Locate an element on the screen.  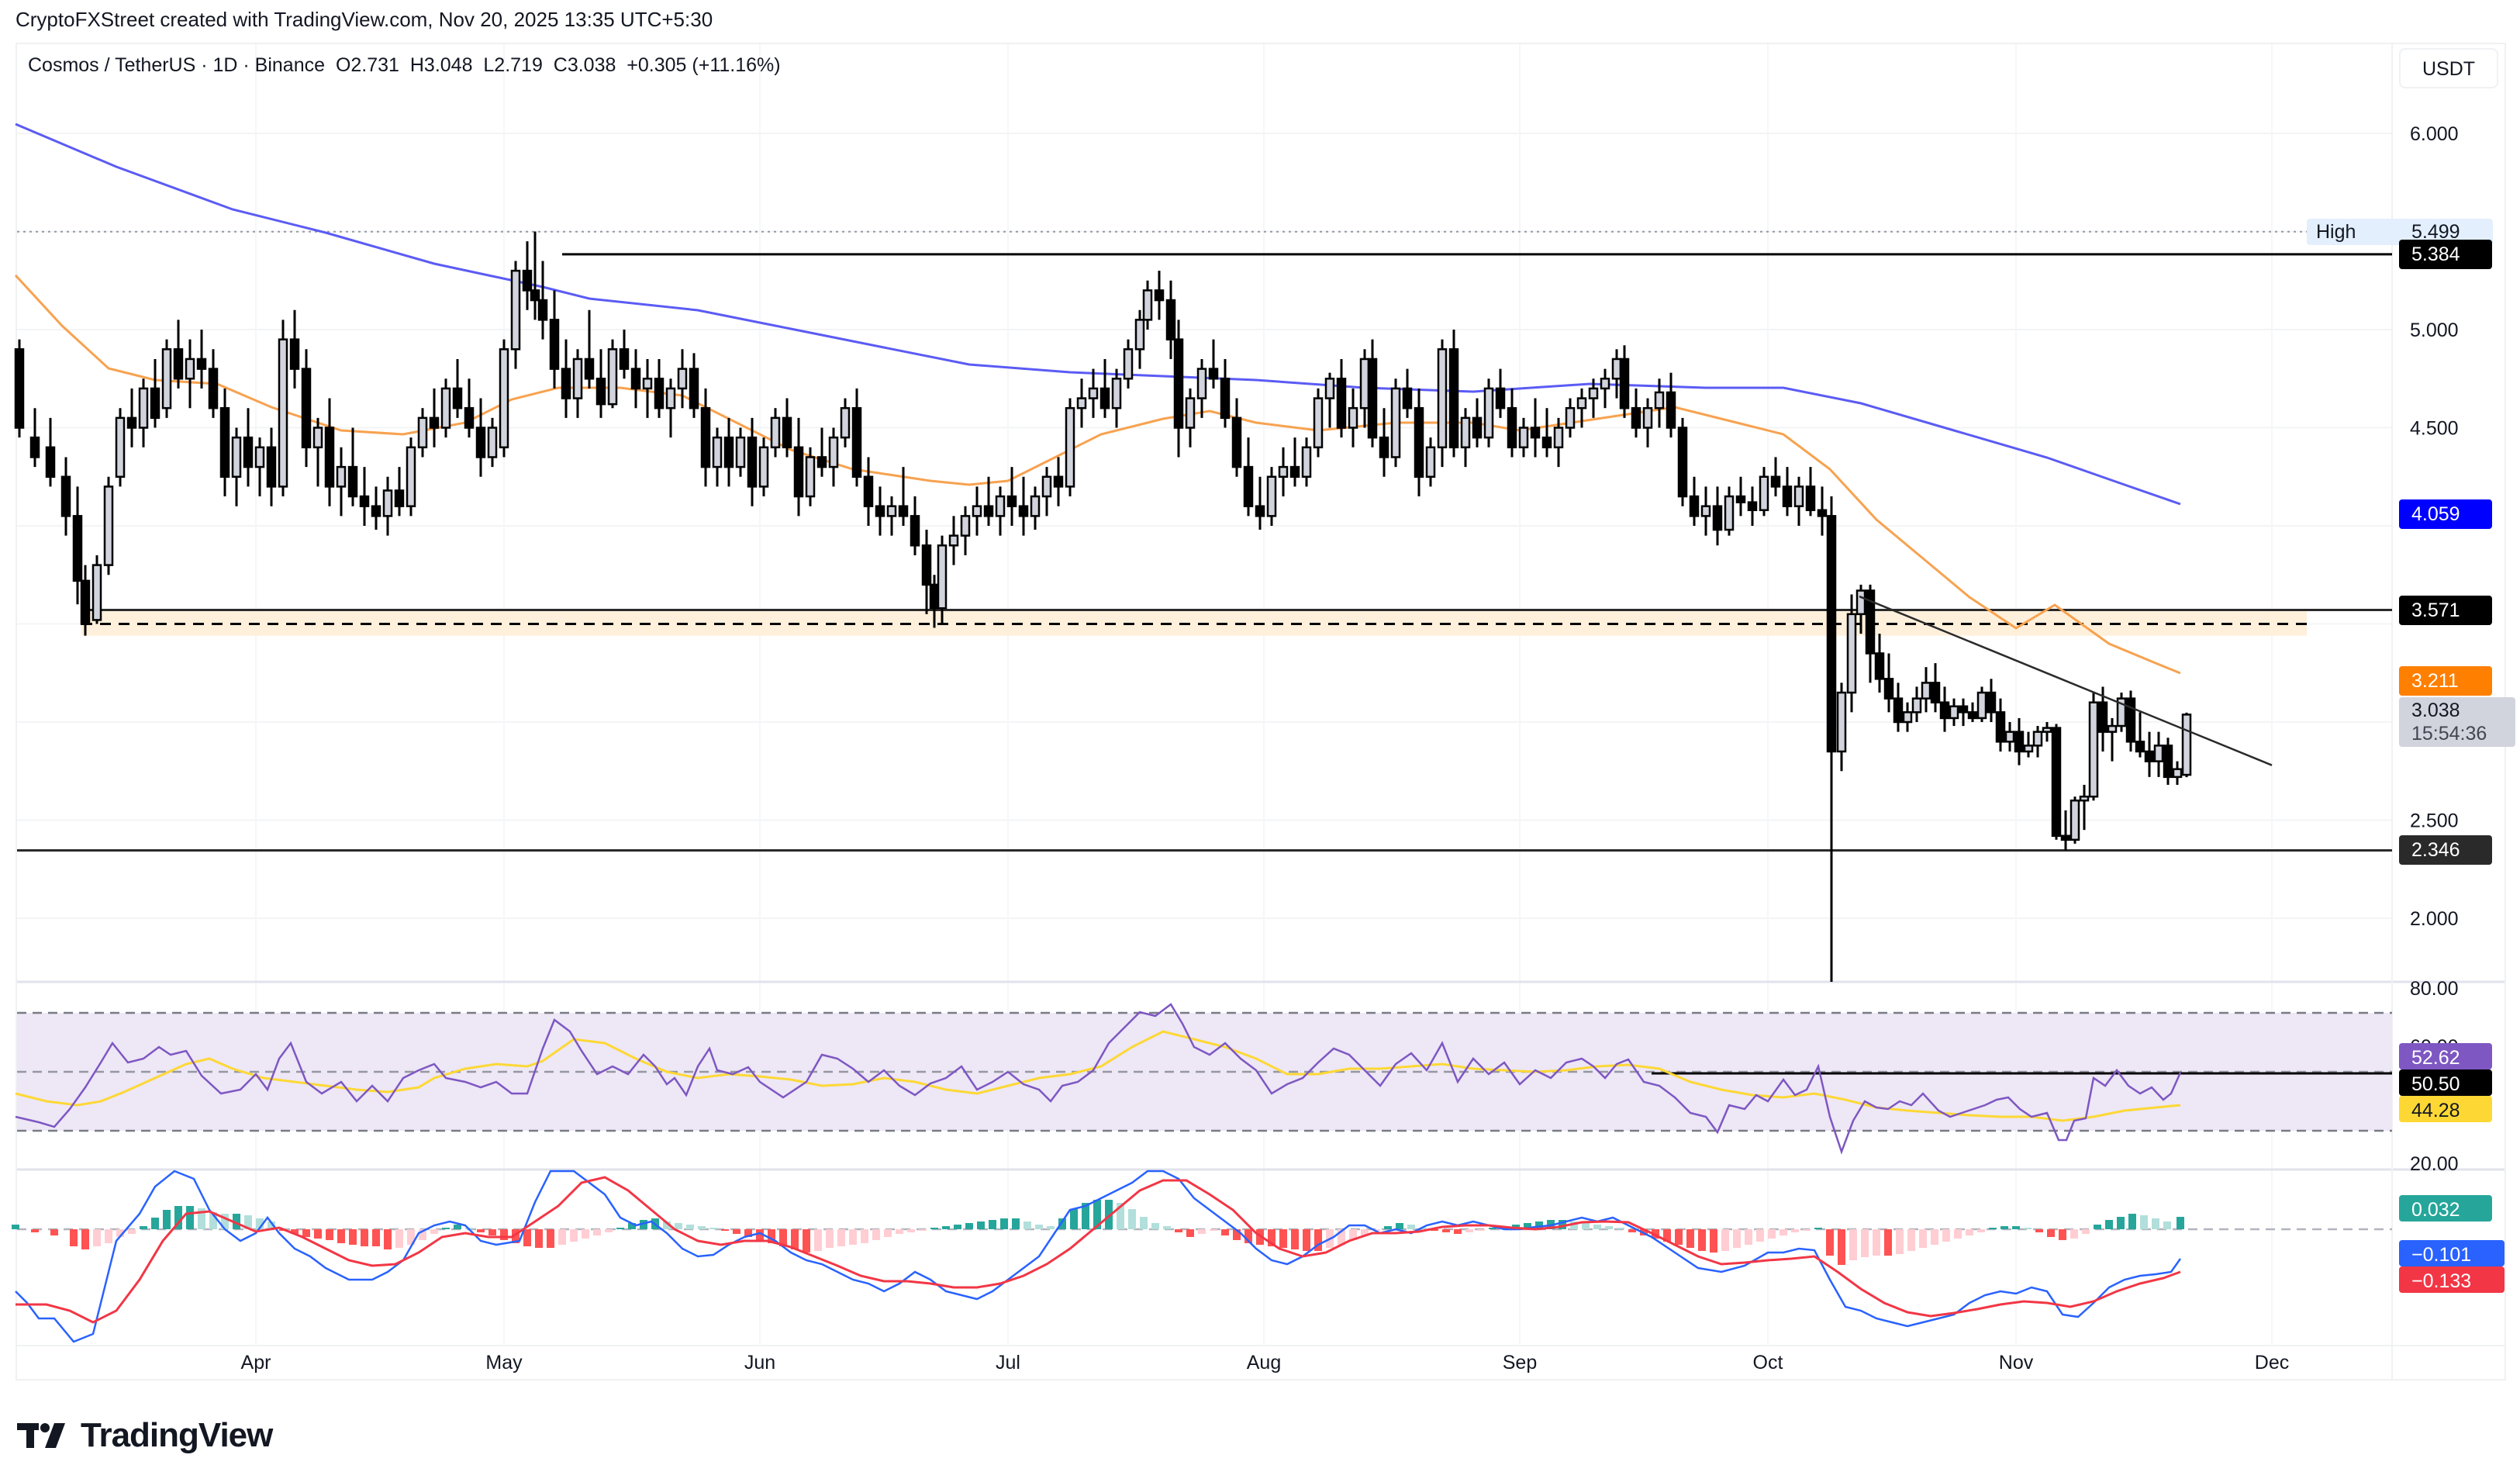
time-tick-label: Nov is located at coordinates (2016, 1363).